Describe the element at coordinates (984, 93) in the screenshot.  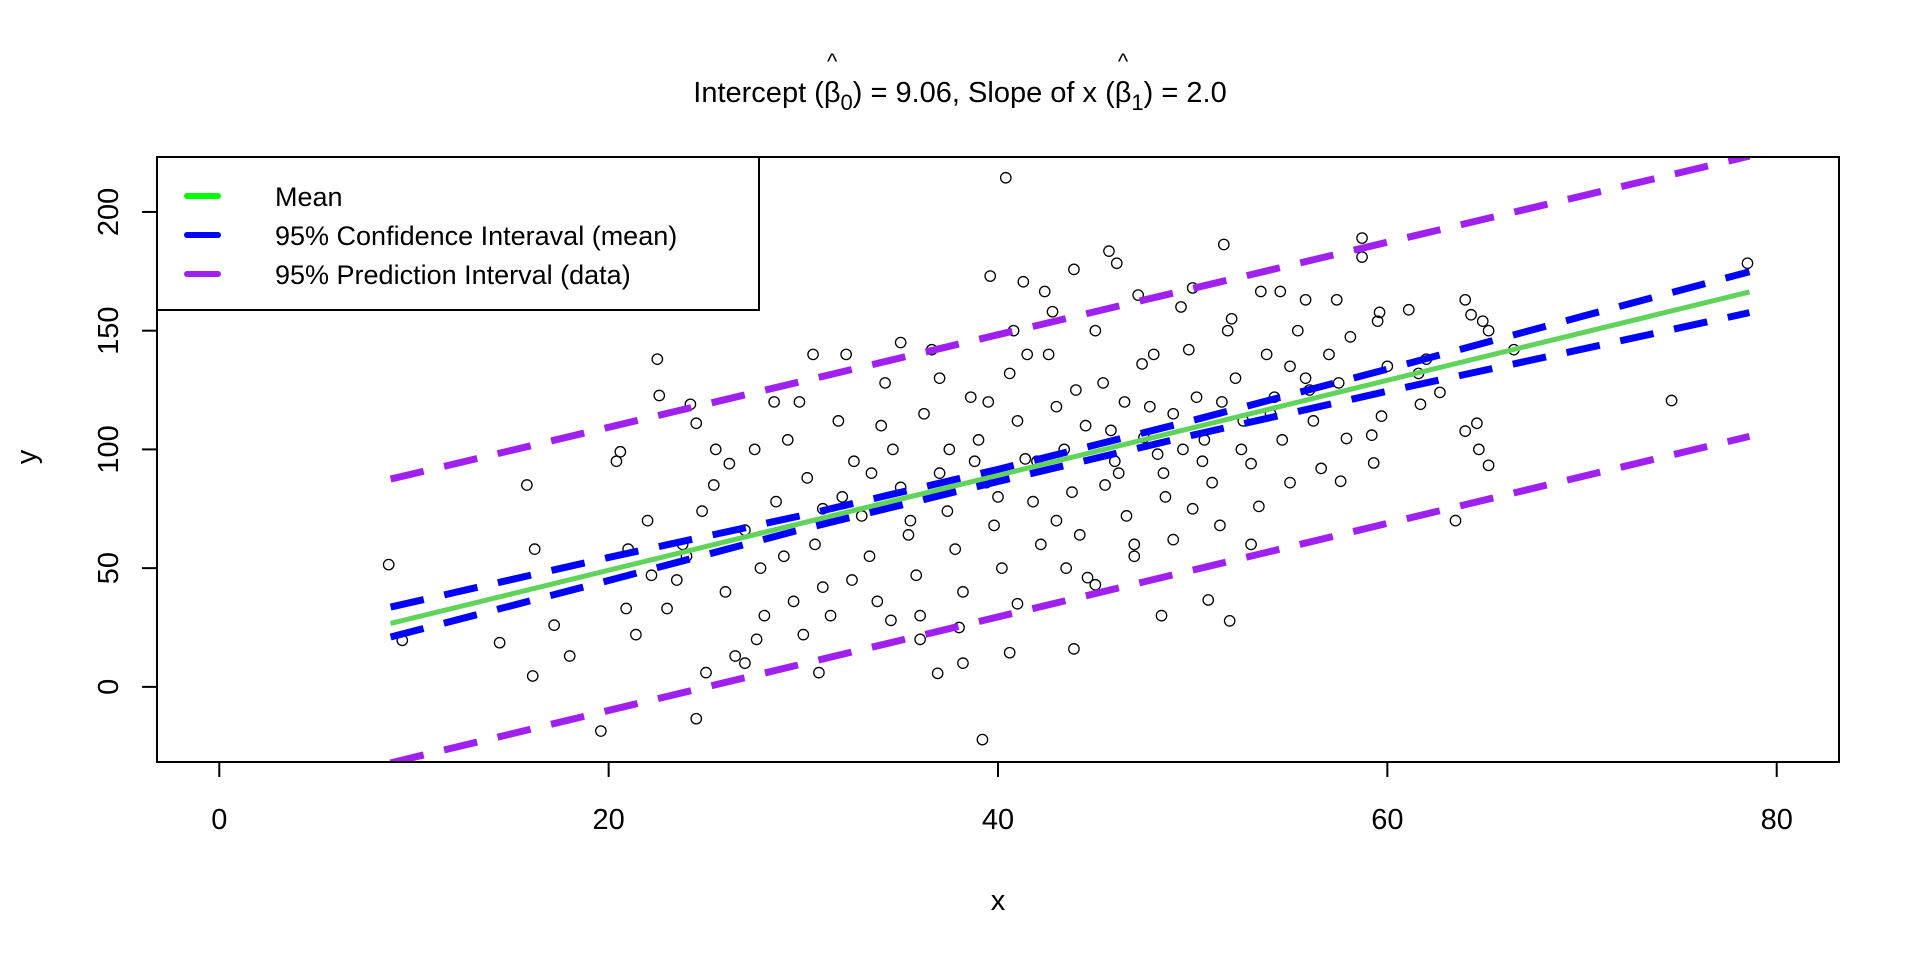
I see `title-mid: ) = 9.06, Slope of x (` at that location.